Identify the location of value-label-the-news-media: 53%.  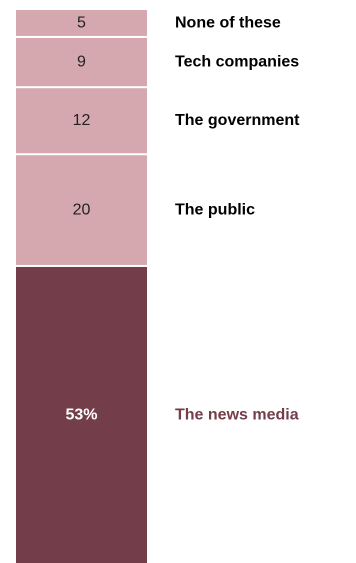
(81, 414).